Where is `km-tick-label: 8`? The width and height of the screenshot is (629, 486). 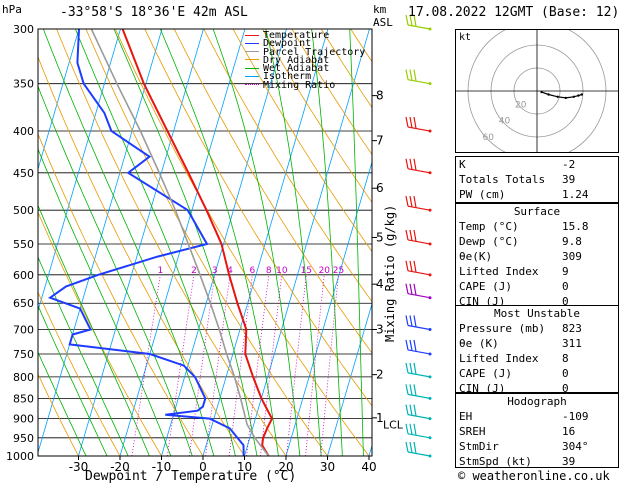
km-tick-label: 8 is located at coordinates (380, 96).